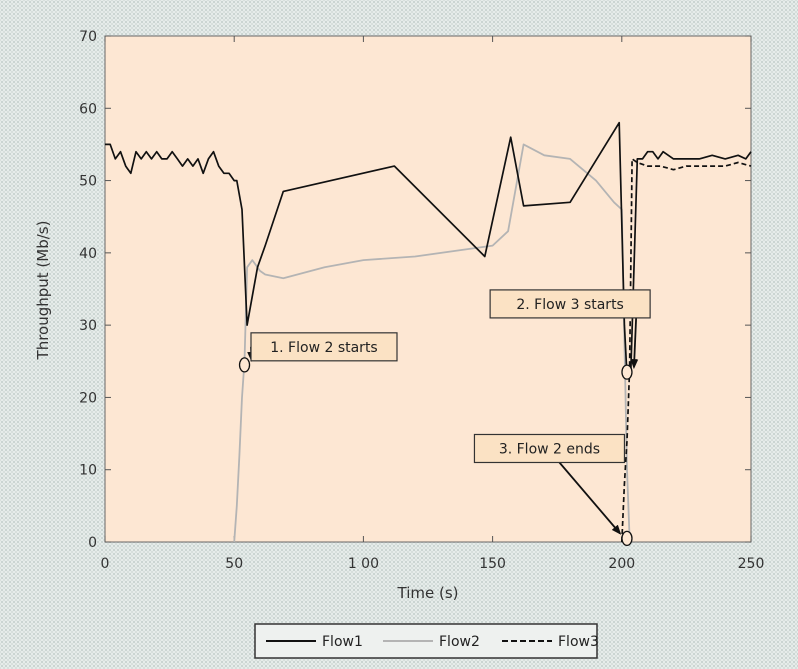 The image size is (798, 669). Describe the element at coordinates (578, 642) in the screenshot. I see `legend-label-flow3: Flow3` at that location.